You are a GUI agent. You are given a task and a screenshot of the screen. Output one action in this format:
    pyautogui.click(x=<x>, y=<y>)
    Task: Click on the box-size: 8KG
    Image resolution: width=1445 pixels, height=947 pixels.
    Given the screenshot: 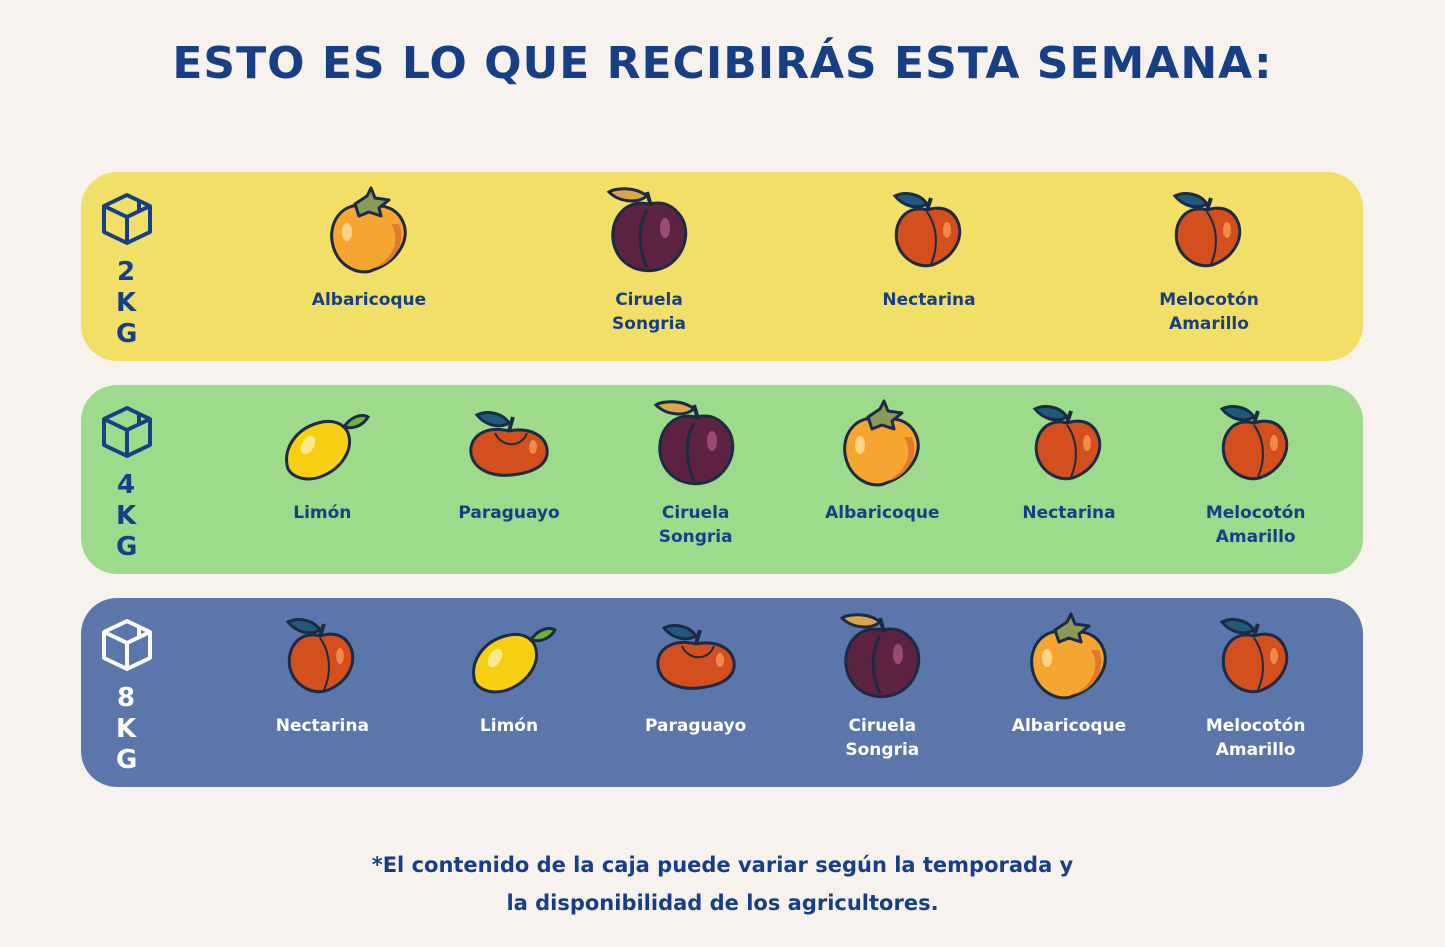 What is the action you would take?
    pyautogui.click(x=127, y=729)
    